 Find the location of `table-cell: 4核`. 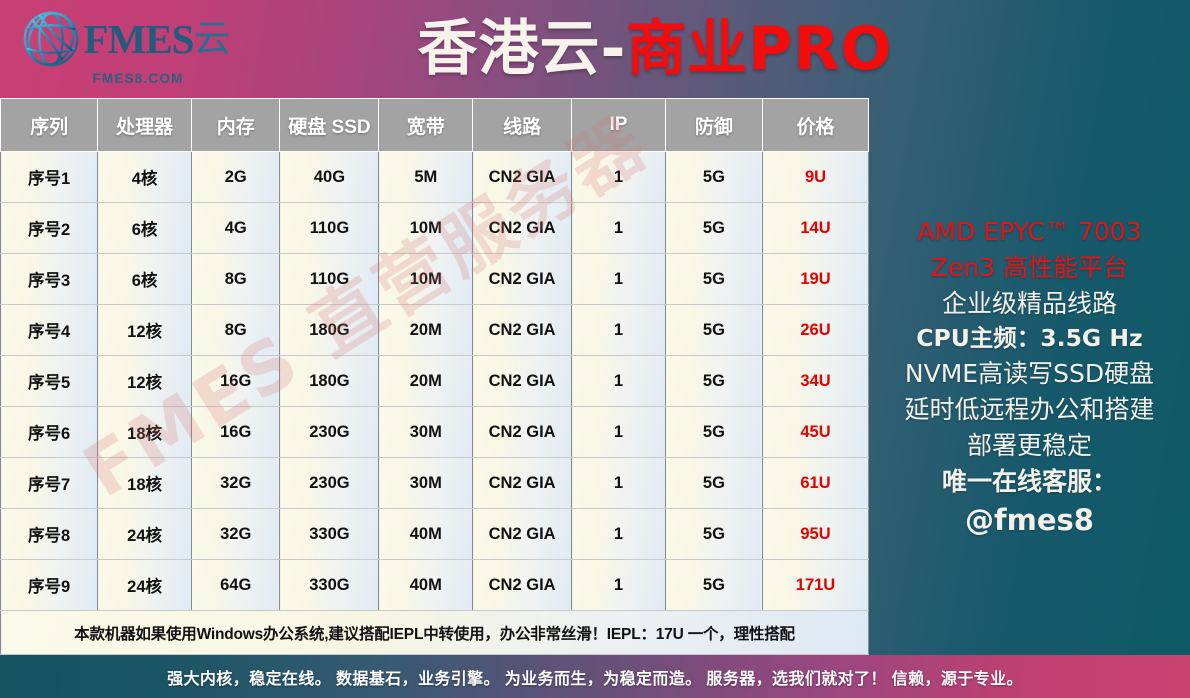

table-cell: 4核 is located at coordinates (144, 177).